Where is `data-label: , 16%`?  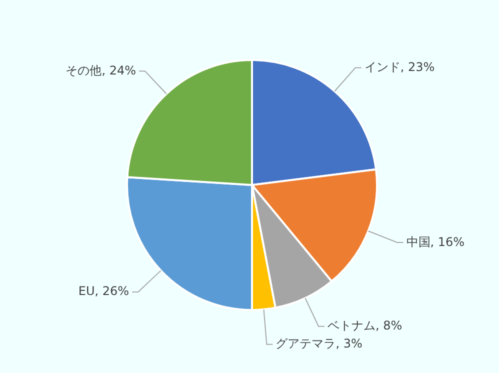 data-label: , 16% is located at coordinates (447, 241).